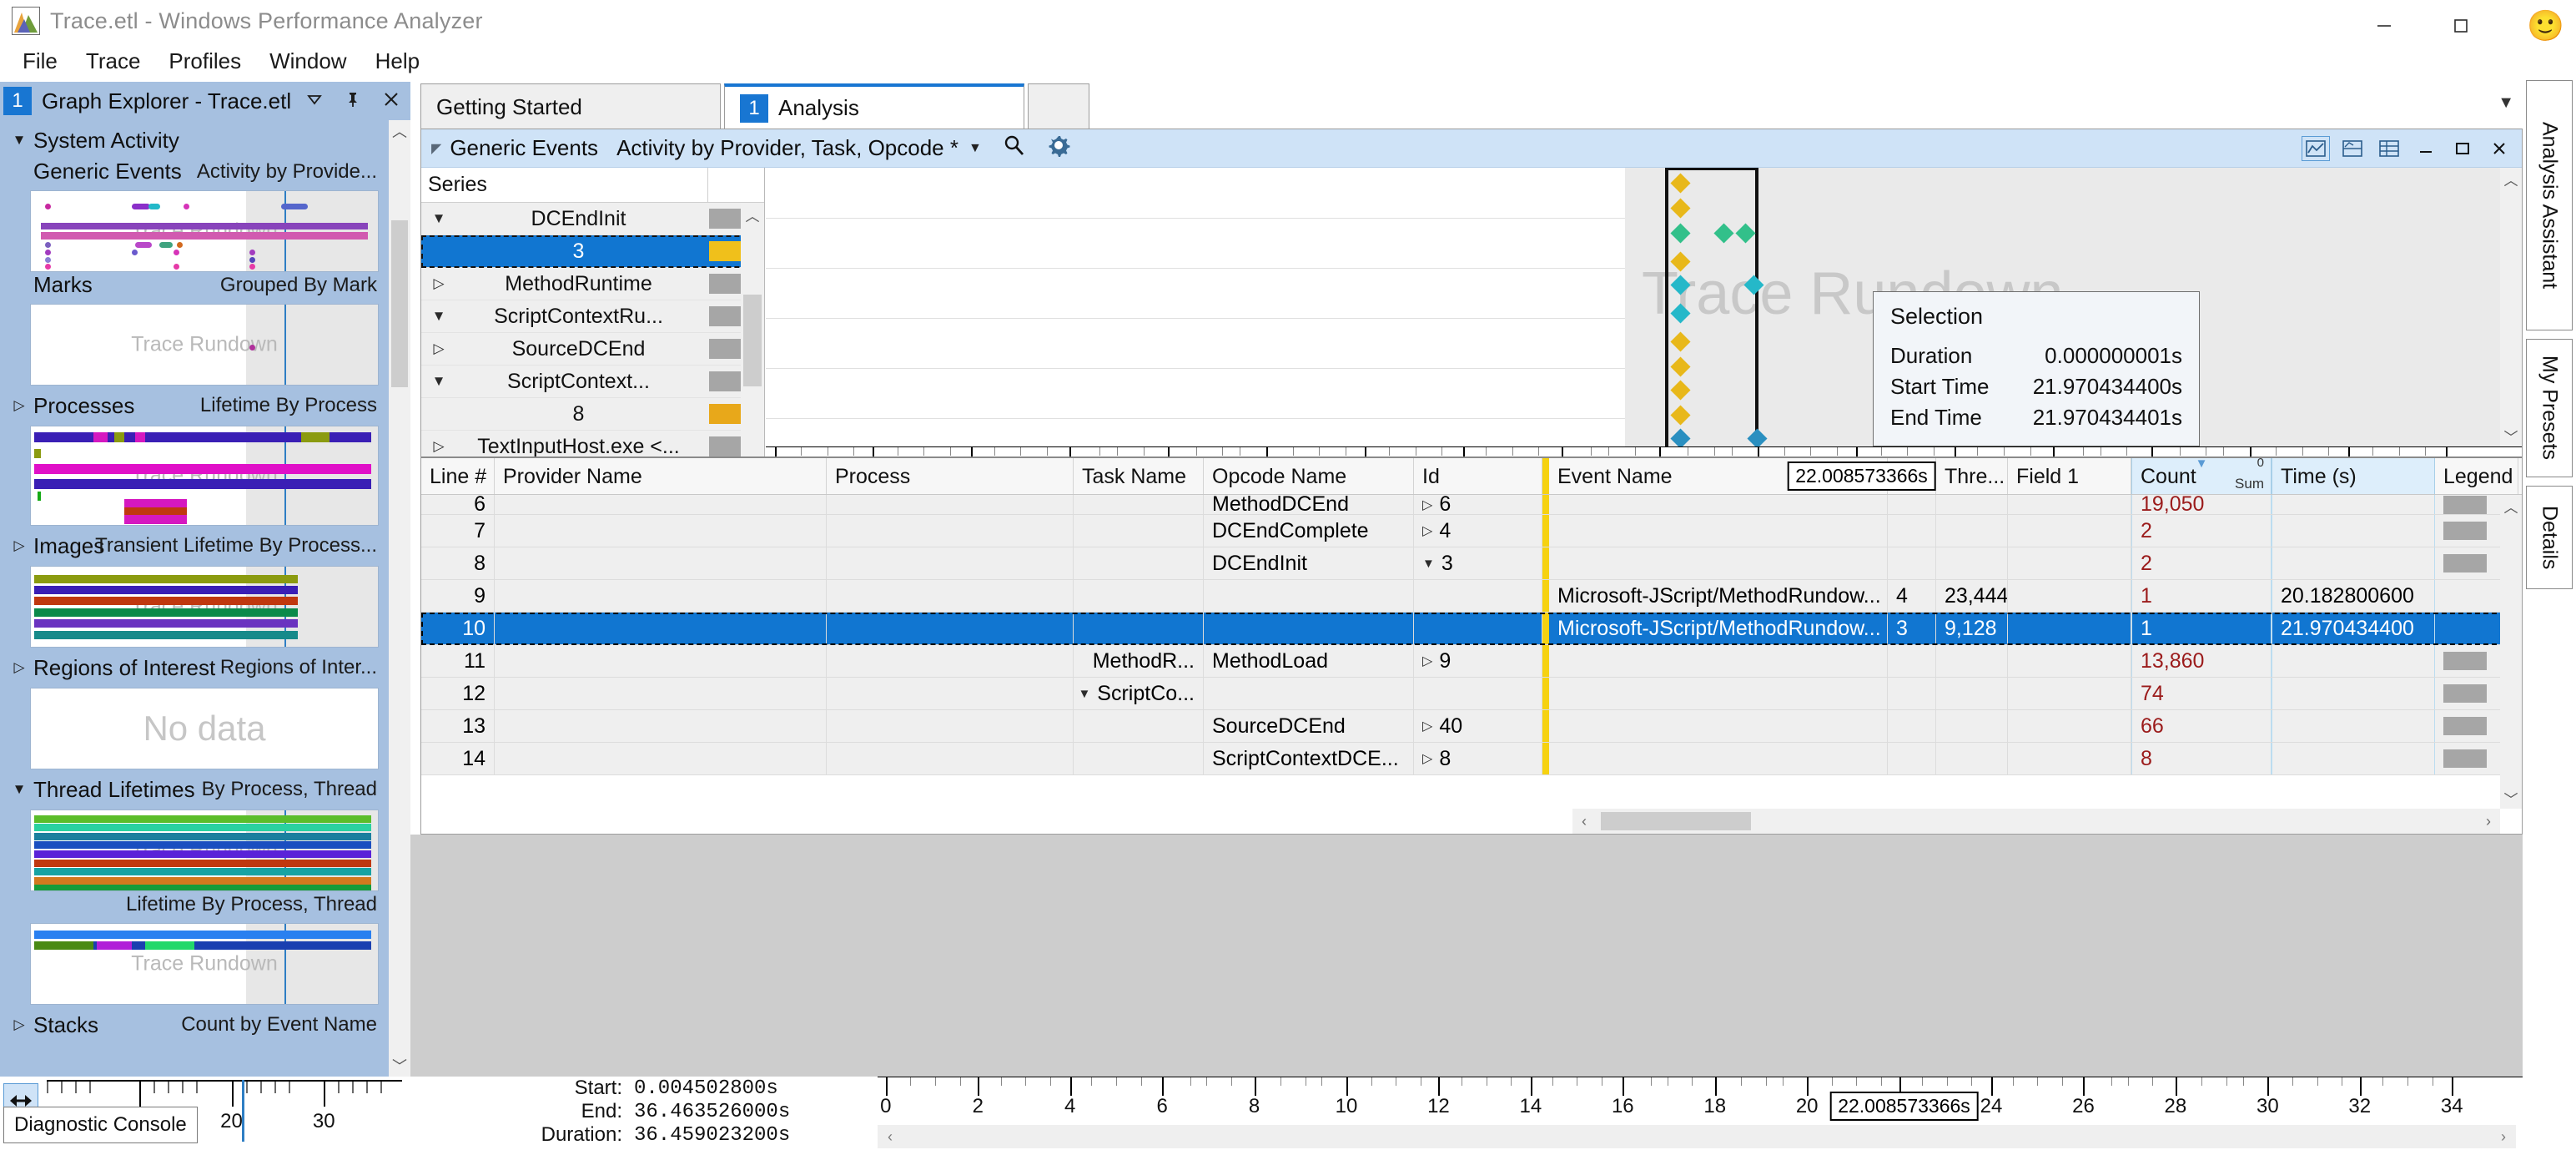 This screenshot has width=2576, height=1150. Describe the element at coordinates (2353, 476) in the screenshot. I see `column-header-time: Time (s)` at that location.